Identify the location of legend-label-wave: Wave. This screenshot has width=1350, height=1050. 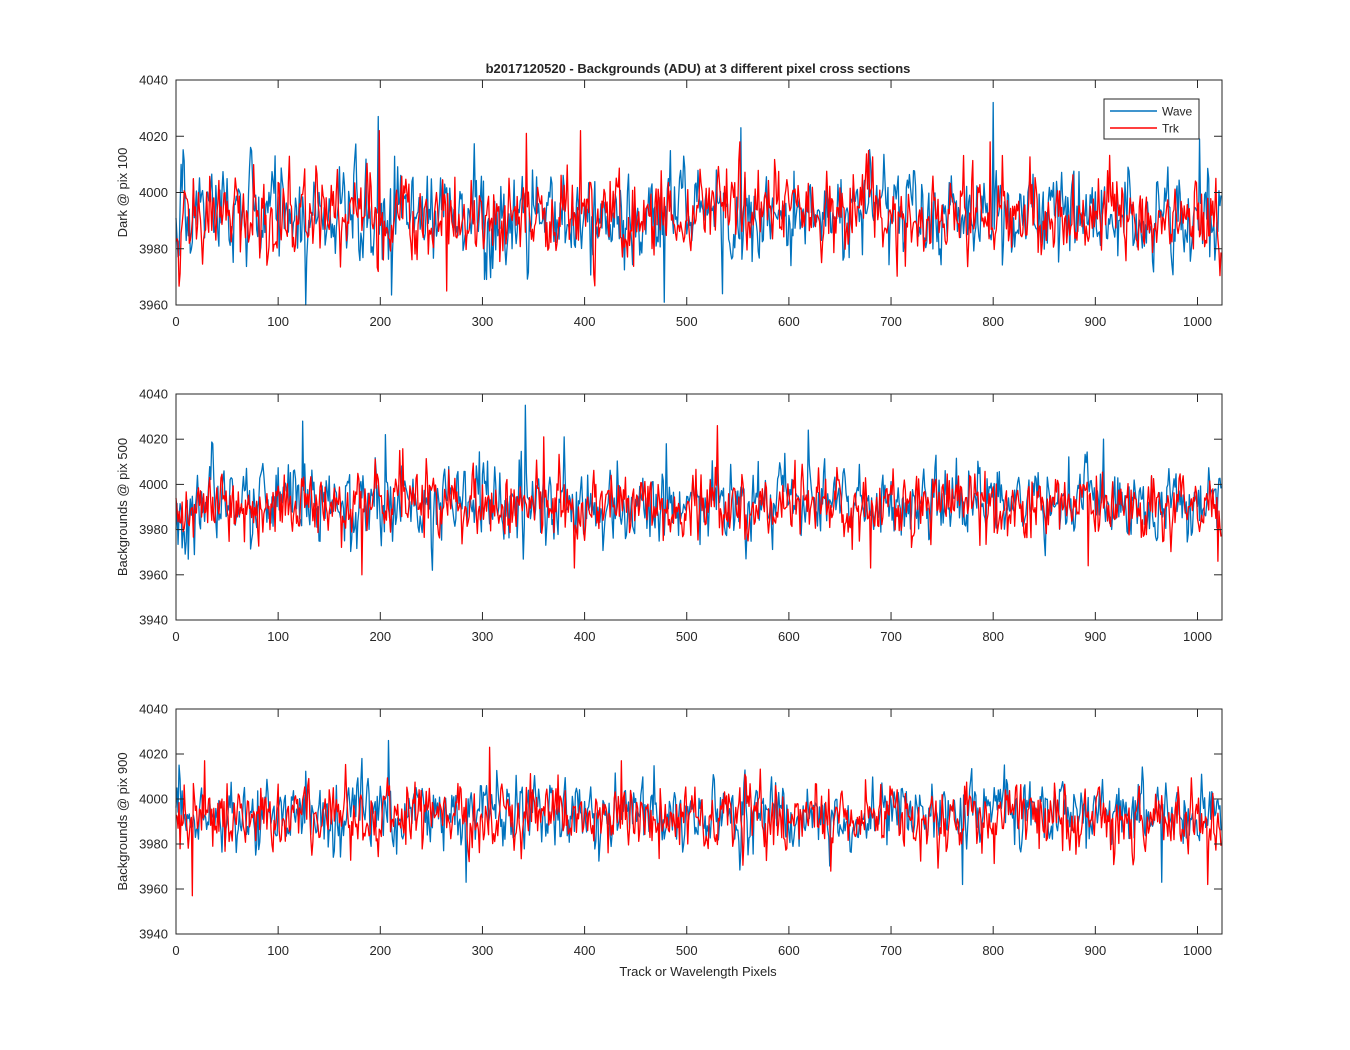
(1177, 112).